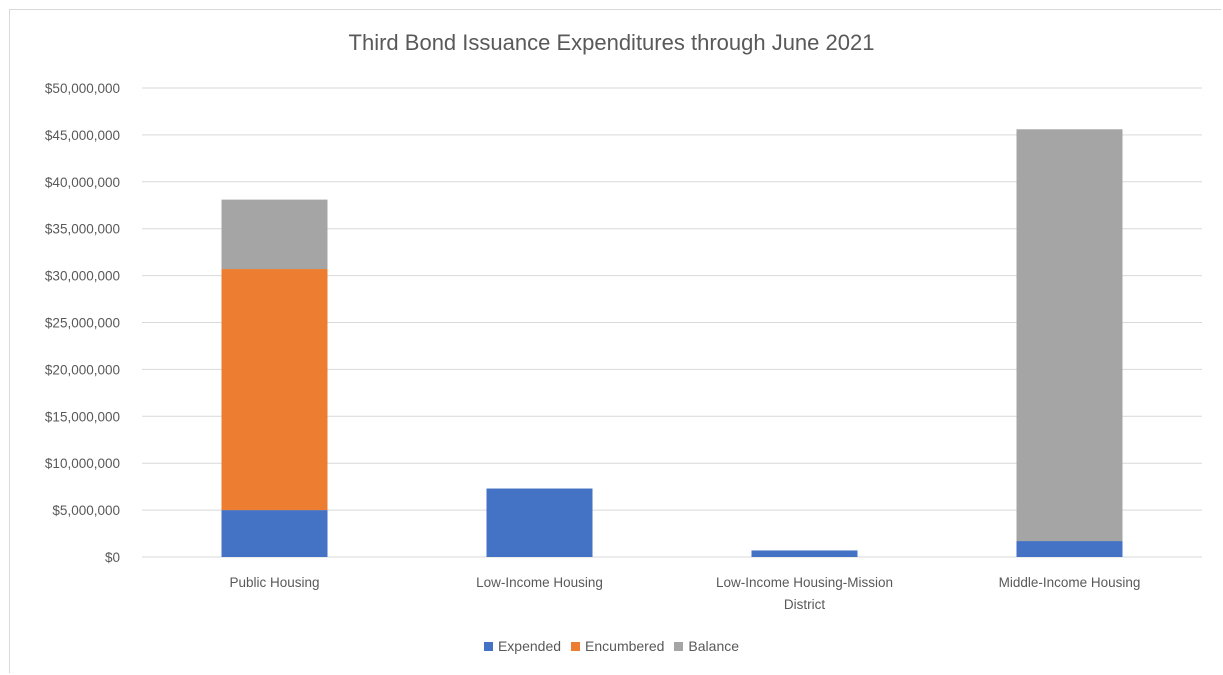 The image size is (1223, 675). What do you see at coordinates (82, 229) in the screenshot?
I see `y-tick-label: $35,000,000` at bounding box center [82, 229].